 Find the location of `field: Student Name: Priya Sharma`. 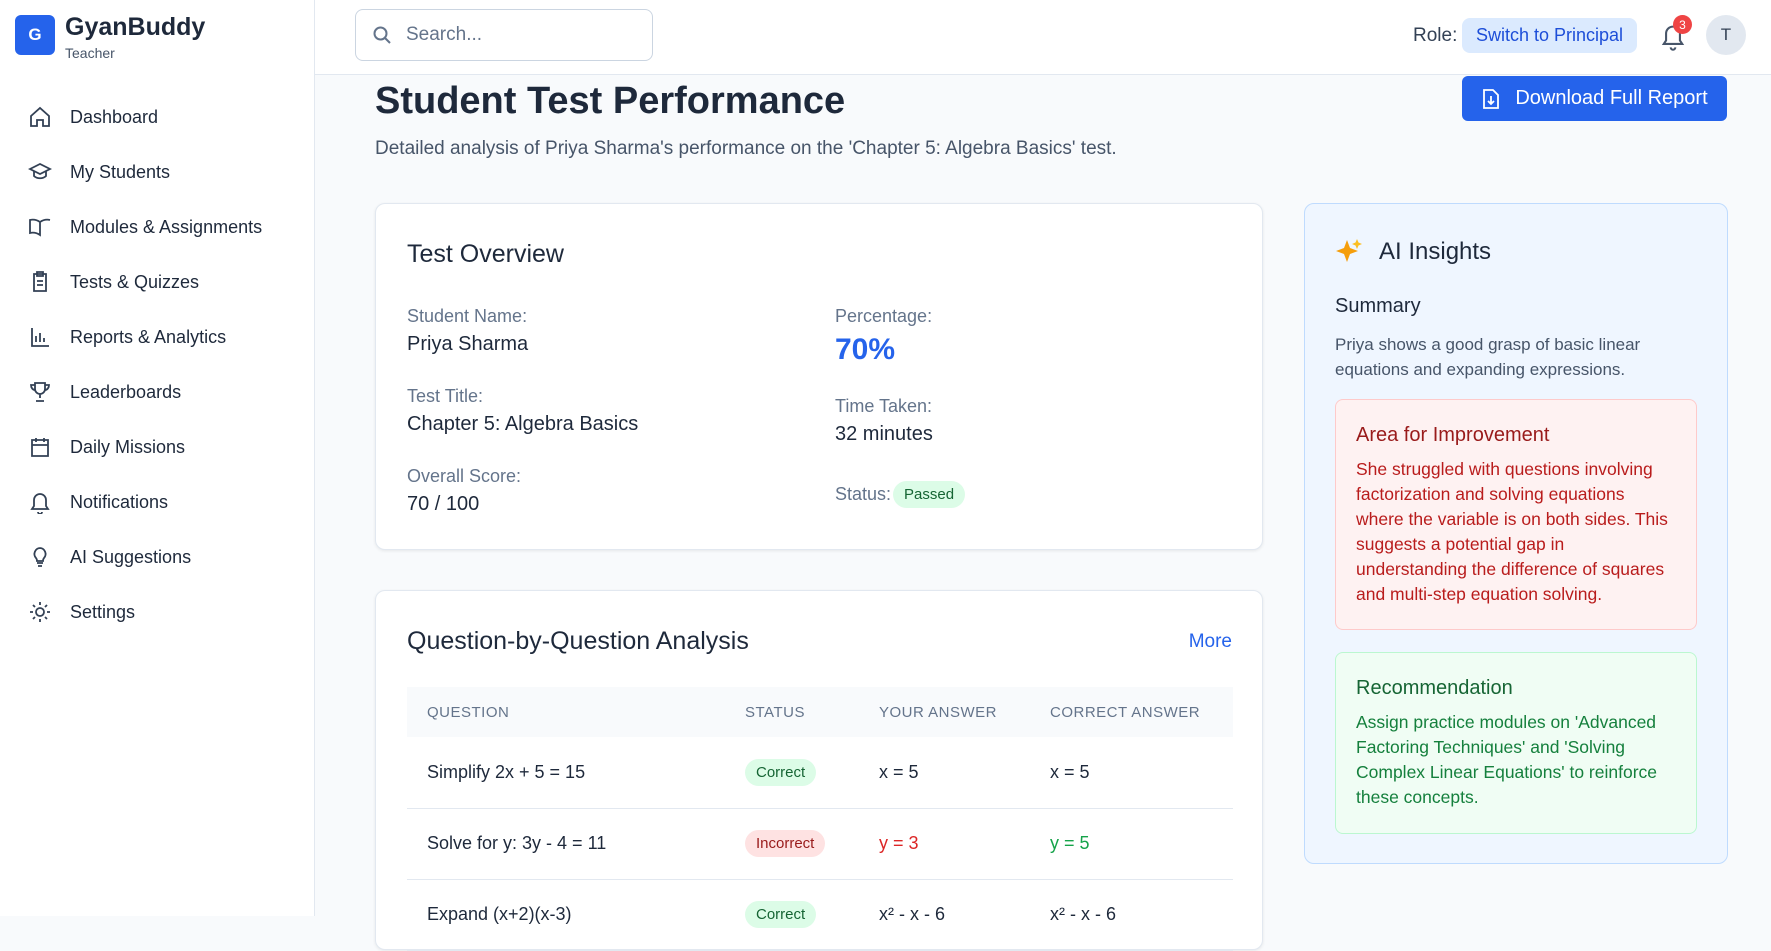

field: Student Name: Priya Sharma is located at coordinates (522, 346).